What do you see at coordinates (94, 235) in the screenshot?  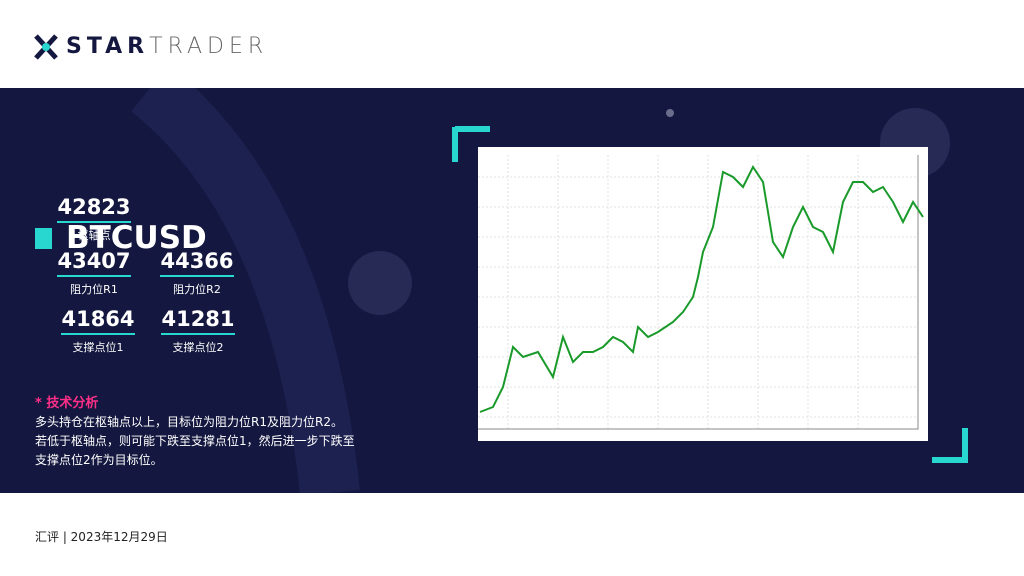 I see `level-label: 枢轴点` at bounding box center [94, 235].